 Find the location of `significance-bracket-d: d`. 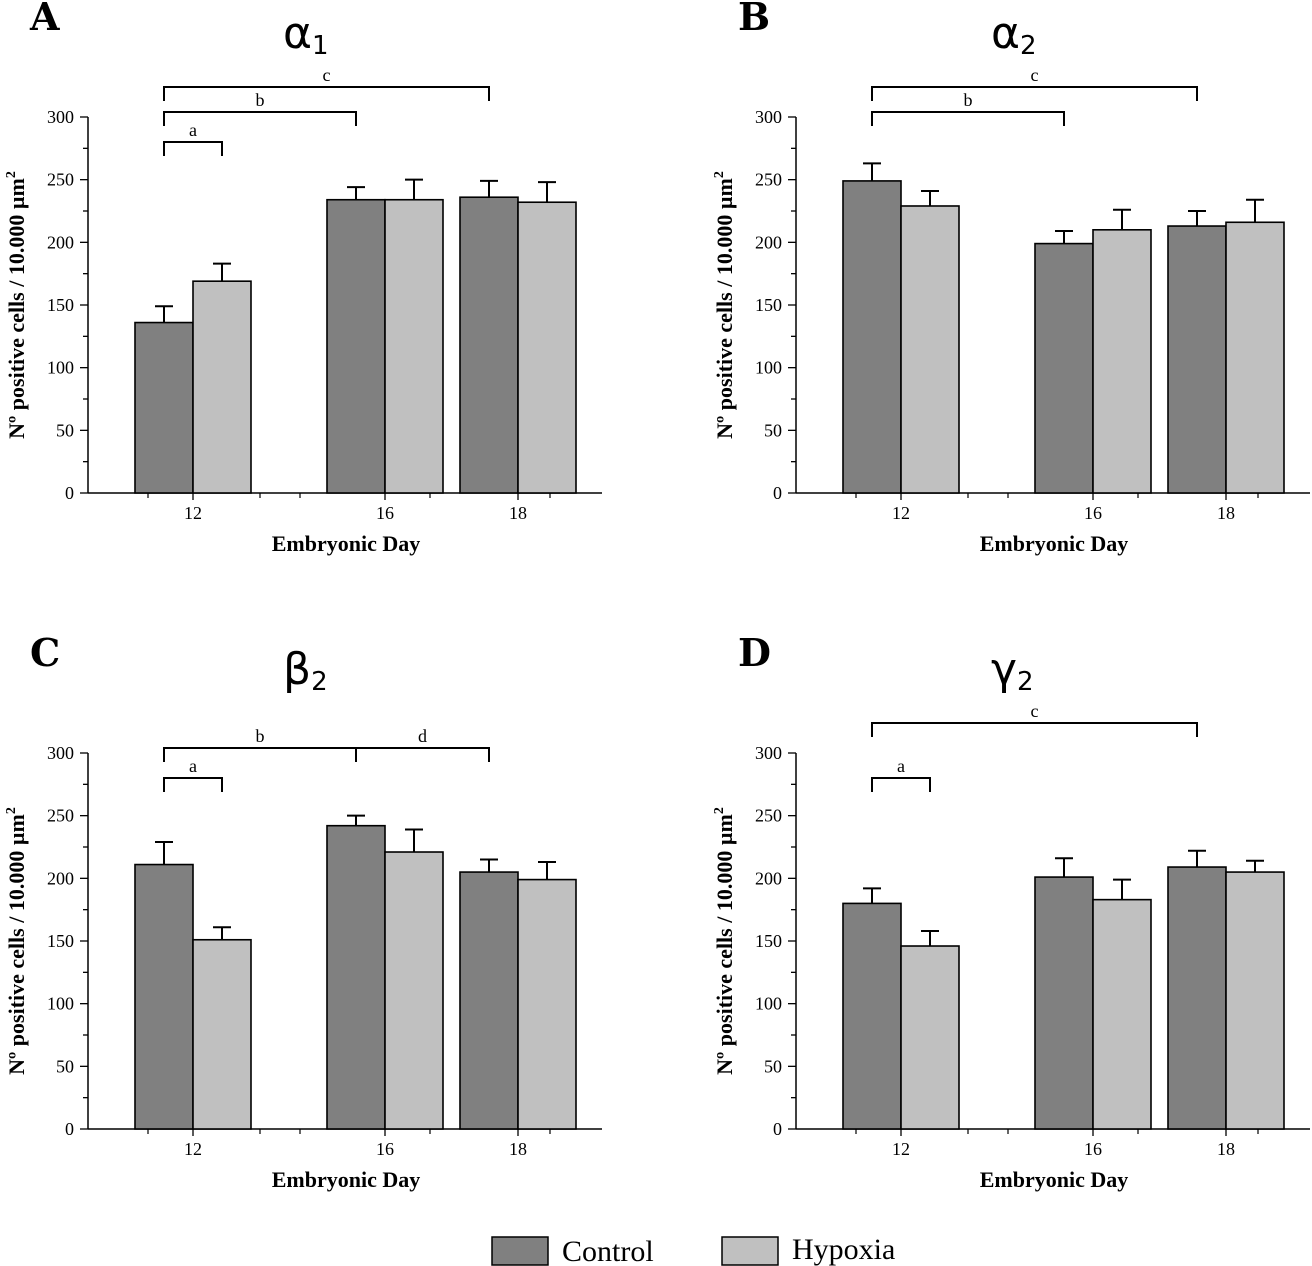

significance-bracket-d: d is located at coordinates (422, 744).